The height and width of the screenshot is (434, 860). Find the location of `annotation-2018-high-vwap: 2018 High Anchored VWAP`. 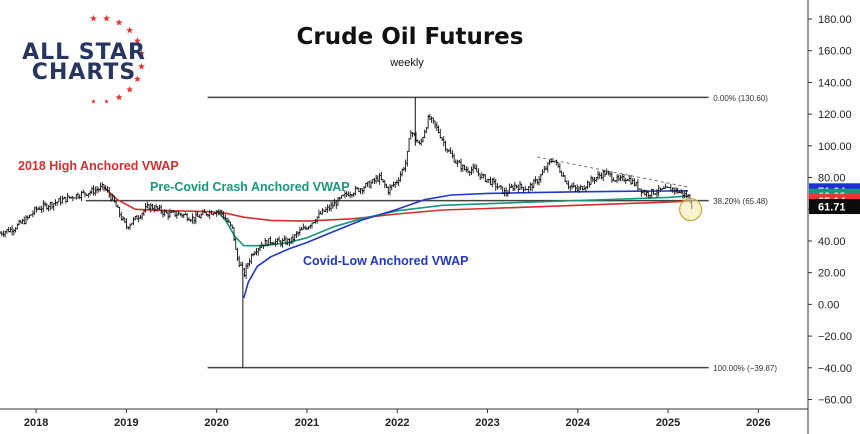

annotation-2018-high-vwap: 2018 High Anchored VWAP is located at coordinates (98, 166).